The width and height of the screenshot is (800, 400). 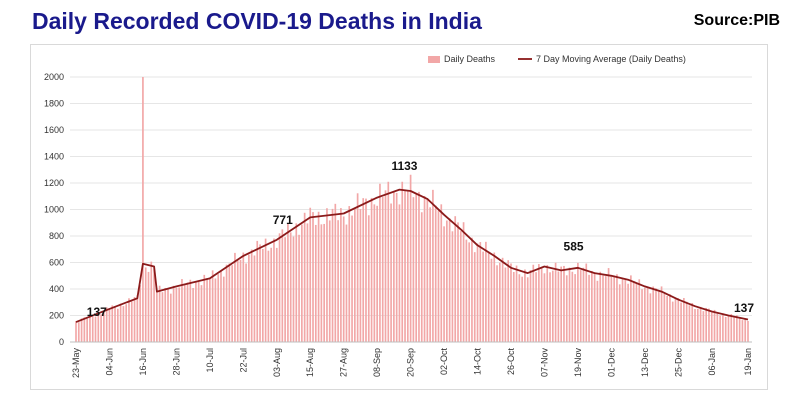 What do you see at coordinates (54, 183) in the screenshot?
I see `y-tick-label: 1200` at bounding box center [54, 183].